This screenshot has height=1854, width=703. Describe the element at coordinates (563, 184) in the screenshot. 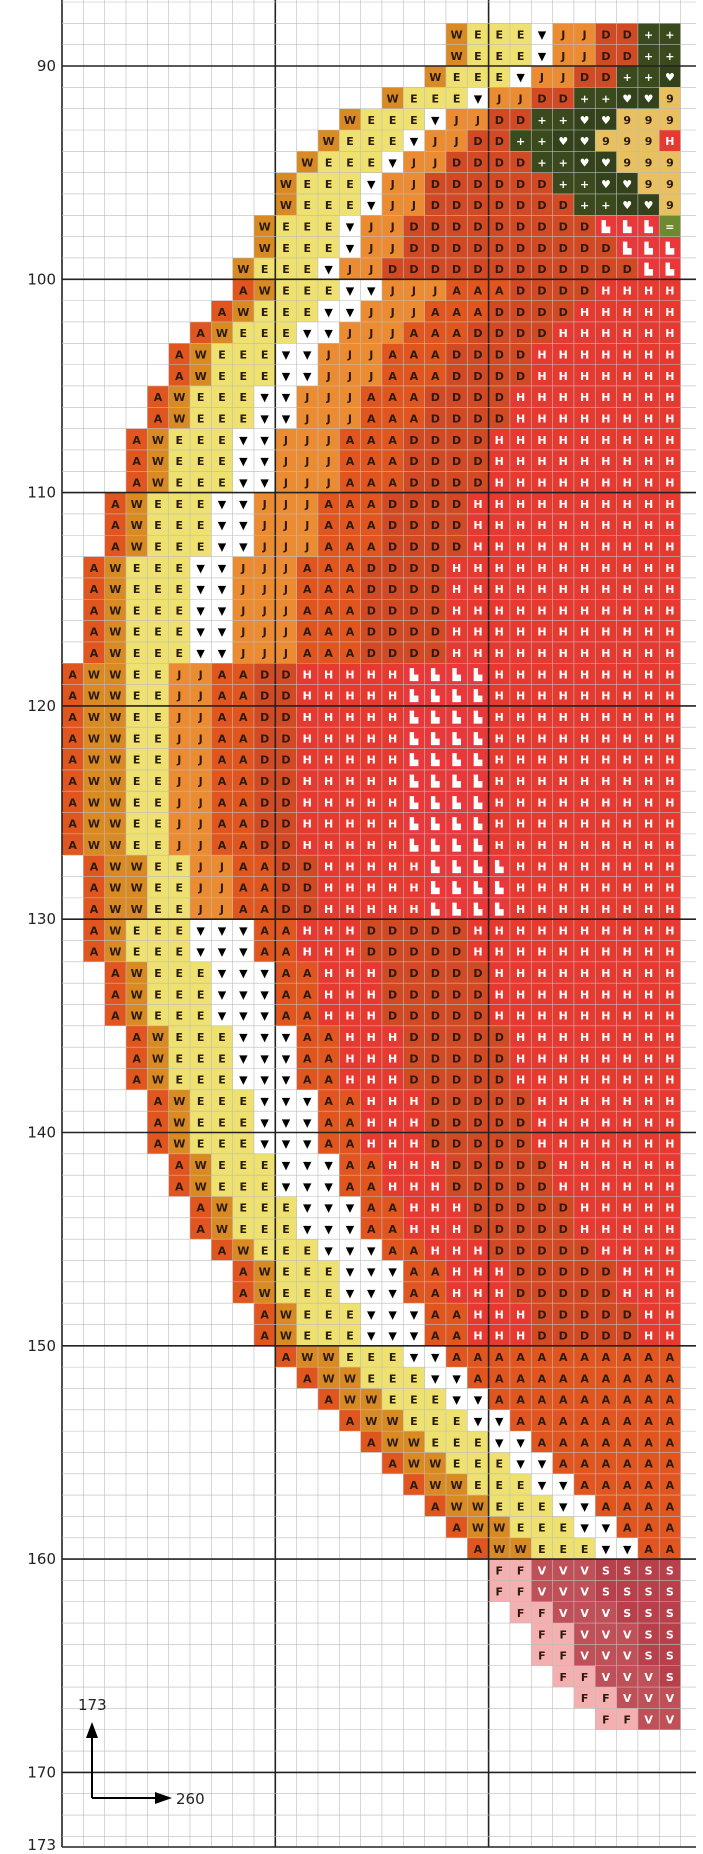

I see `stitch-symbol: +` at that location.